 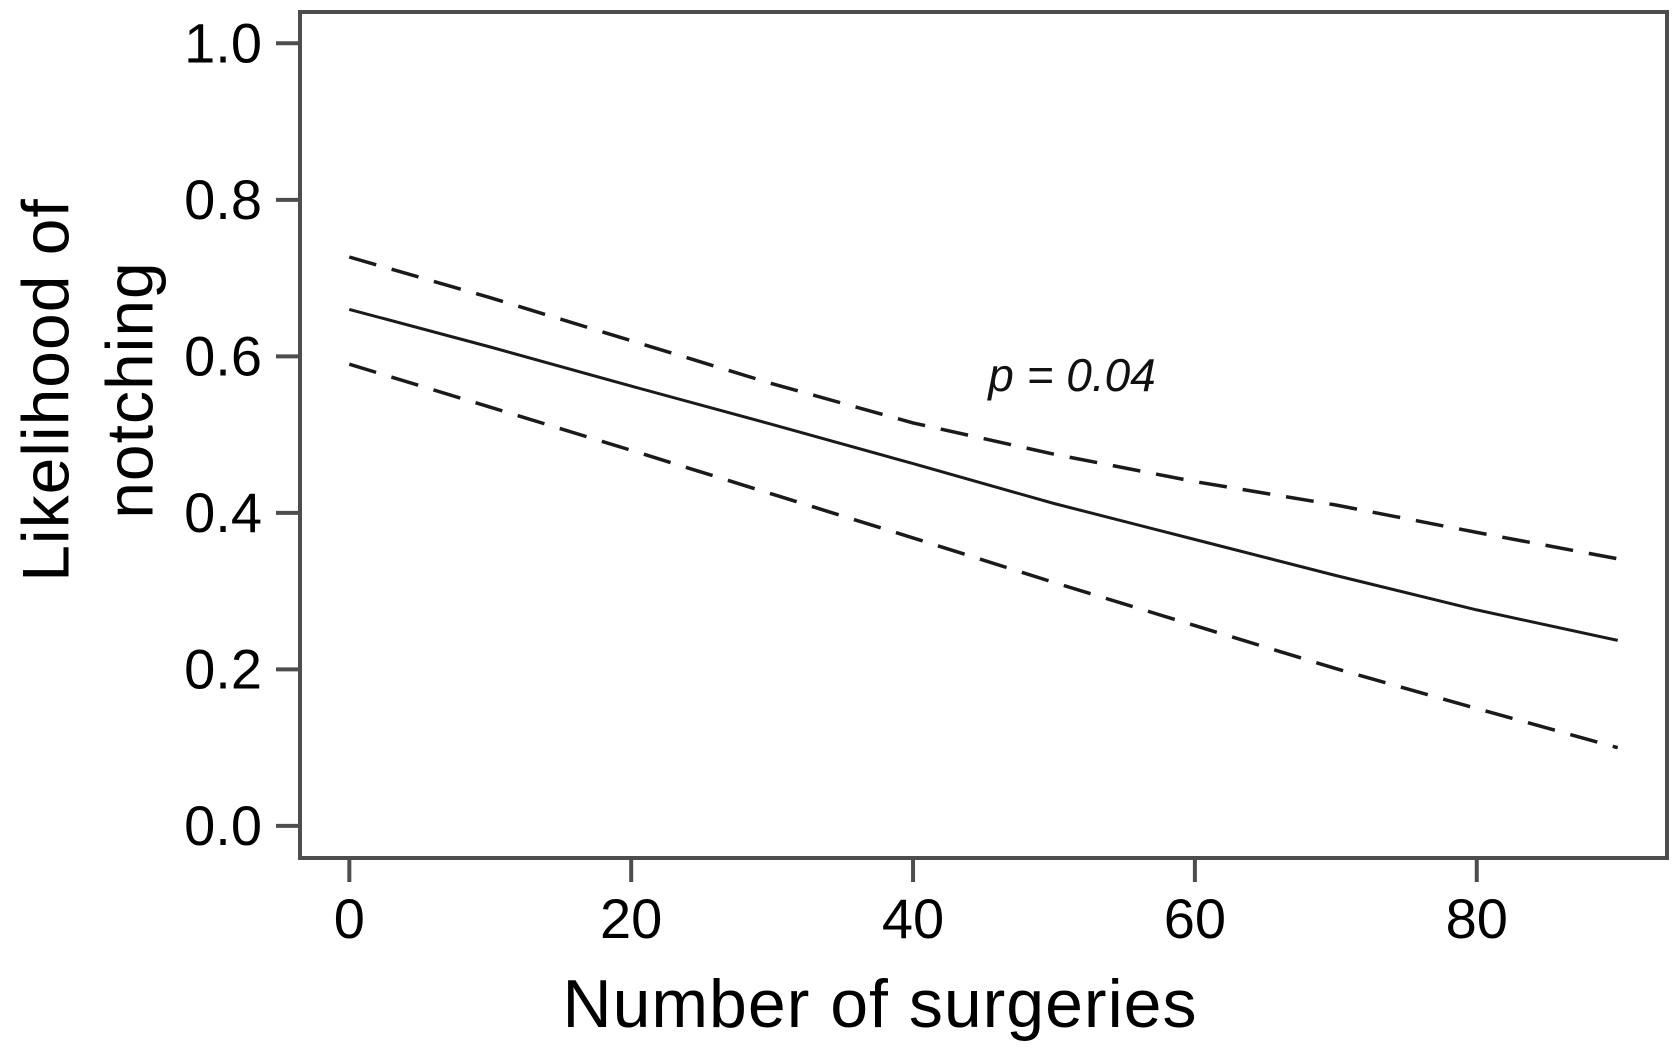 I want to click on y-tick-label: 0.4, so click(x=223, y=512).